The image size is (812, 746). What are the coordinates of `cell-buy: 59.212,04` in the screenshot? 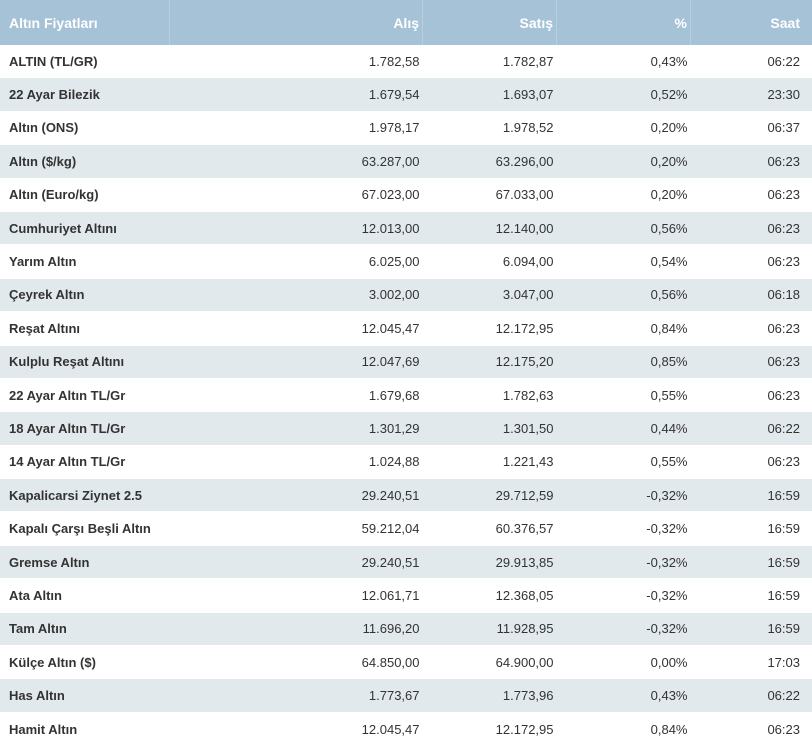 It's located at (296, 528).